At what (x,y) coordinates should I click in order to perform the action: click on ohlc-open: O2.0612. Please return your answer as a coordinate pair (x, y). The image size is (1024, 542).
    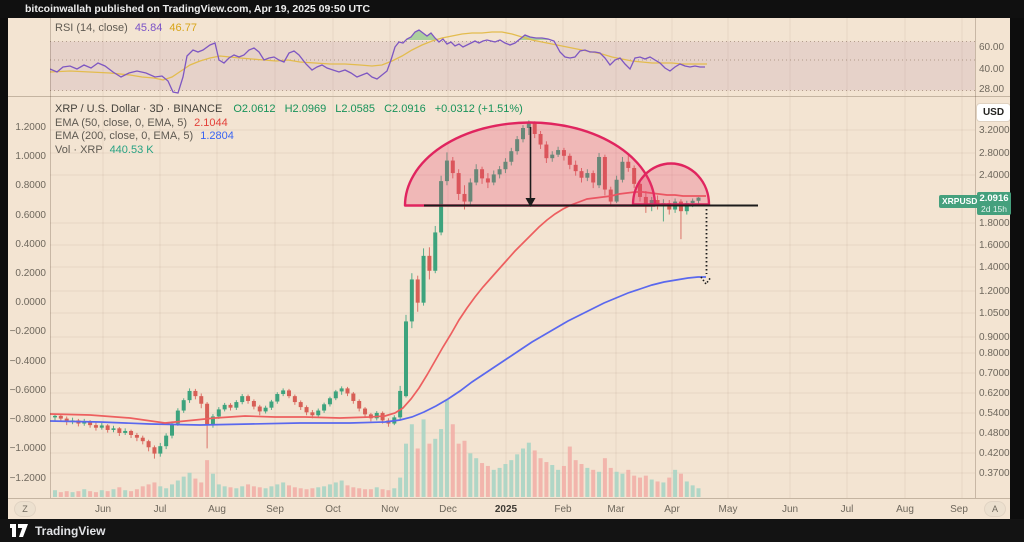
    Looking at the image, I should click on (254, 109).